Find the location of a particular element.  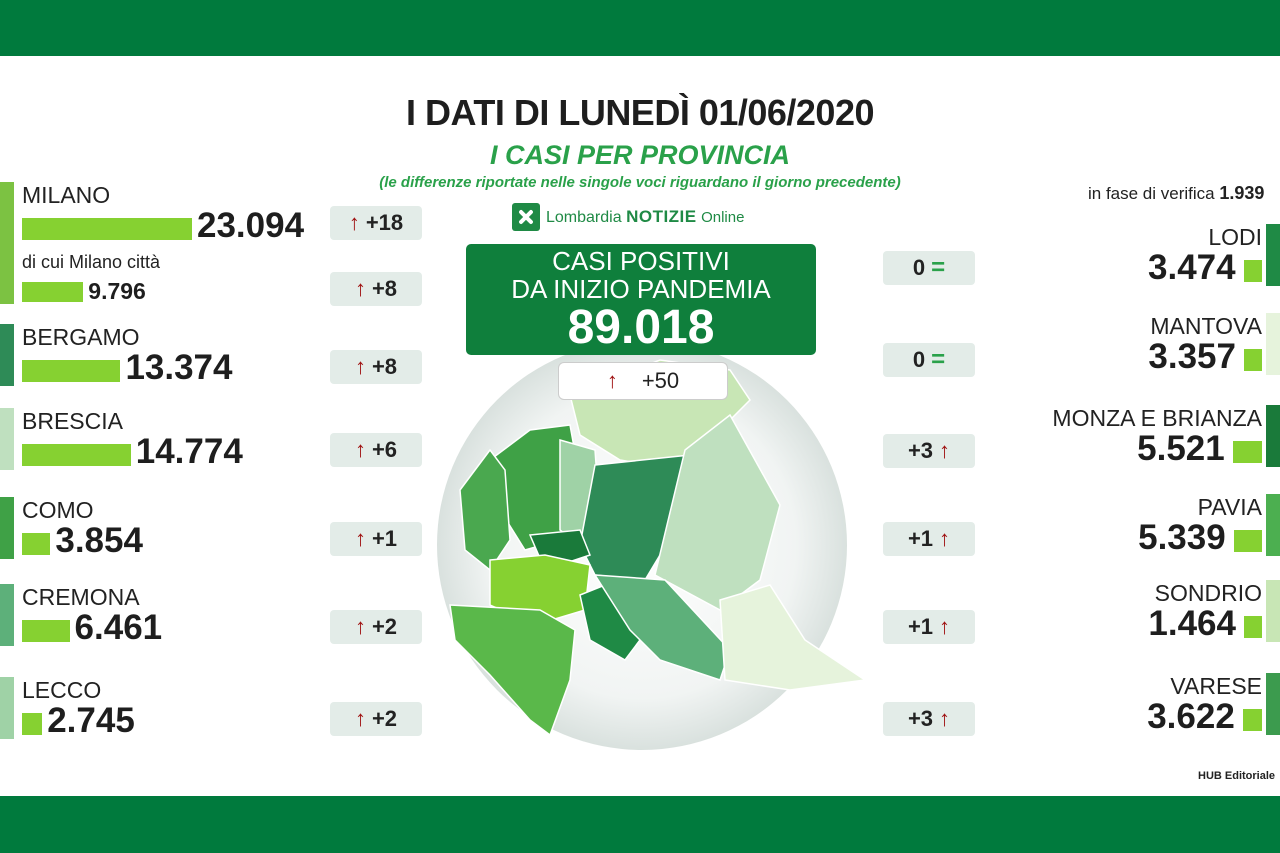

province-milano-bar is located at coordinates (107, 229).